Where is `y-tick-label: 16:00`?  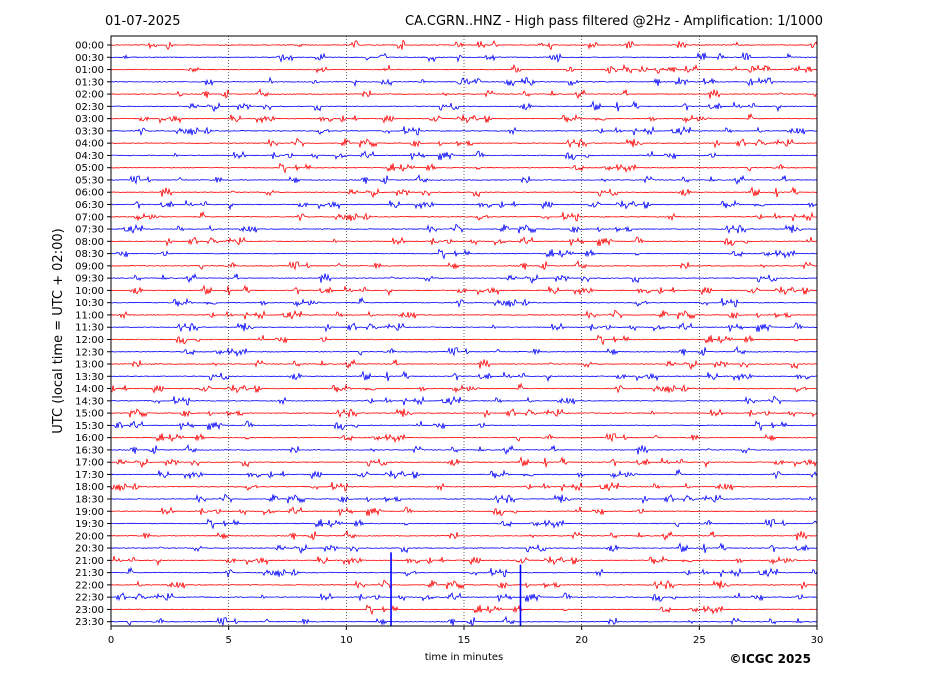 y-tick-label: 16:00 is located at coordinates (89, 438).